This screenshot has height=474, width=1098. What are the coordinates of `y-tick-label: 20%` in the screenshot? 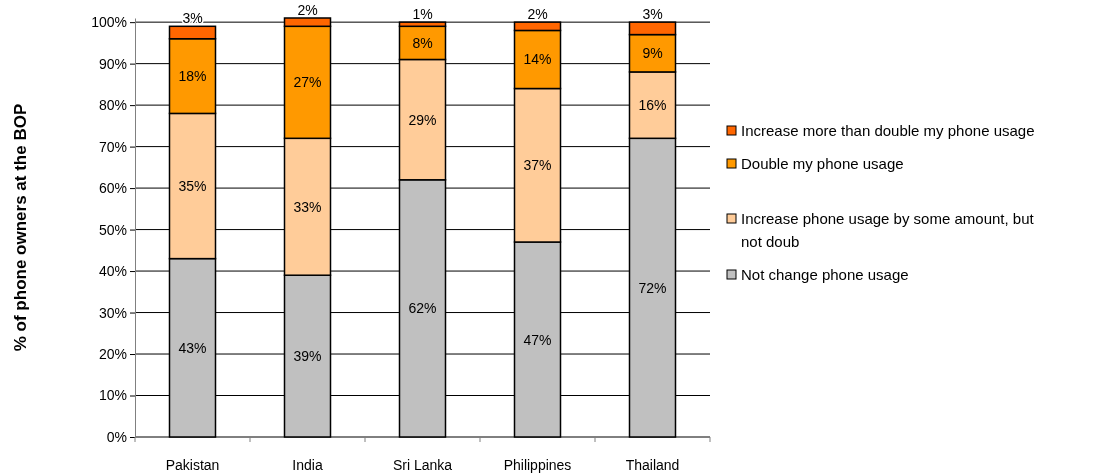 It's located at (112, 354).